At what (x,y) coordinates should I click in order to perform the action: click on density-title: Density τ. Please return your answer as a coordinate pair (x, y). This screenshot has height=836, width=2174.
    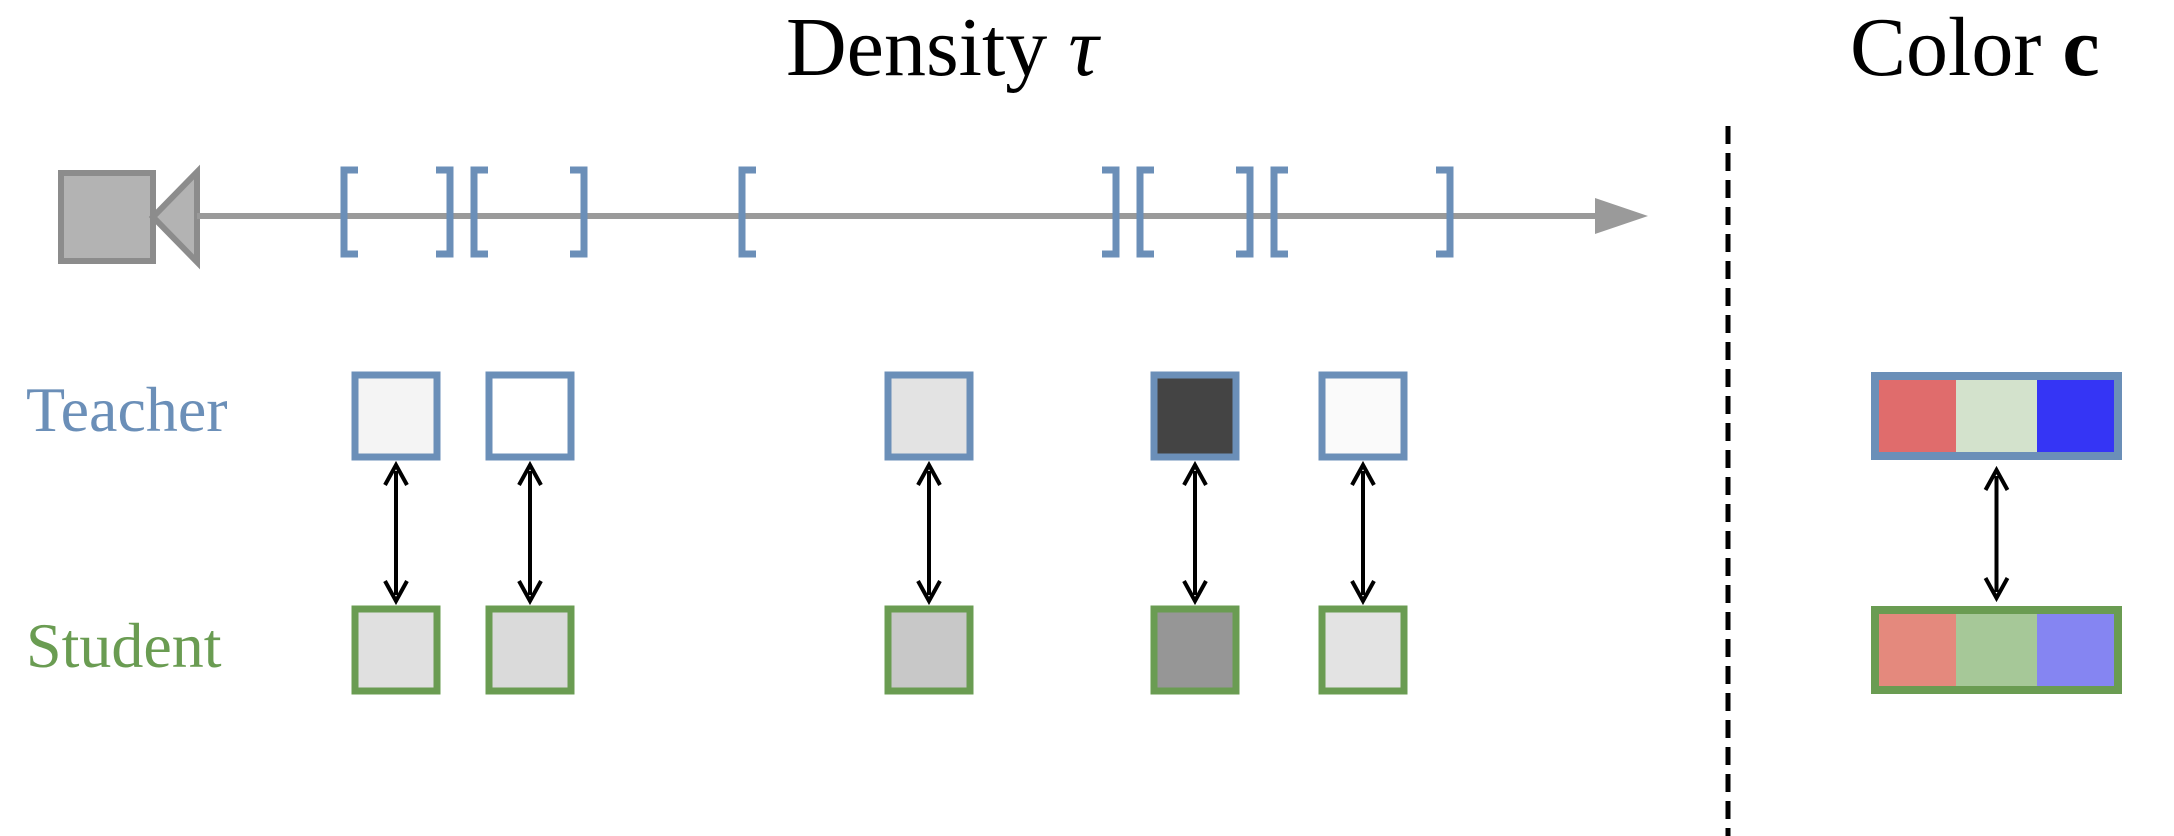
    Looking at the image, I should click on (942, 48).